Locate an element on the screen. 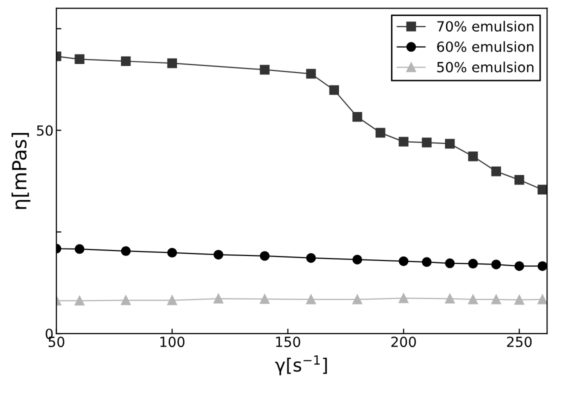 The width and height of the screenshot is (564, 417). x-tick-label: 150 is located at coordinates (288, 342).